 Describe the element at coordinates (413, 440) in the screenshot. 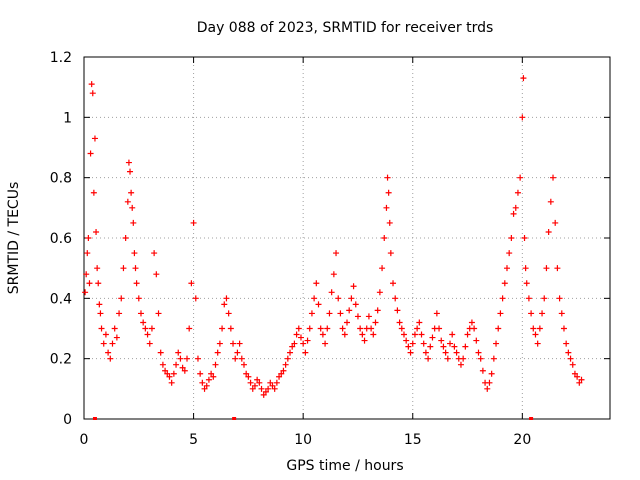

I see `x-tick-label: 15` at that location.